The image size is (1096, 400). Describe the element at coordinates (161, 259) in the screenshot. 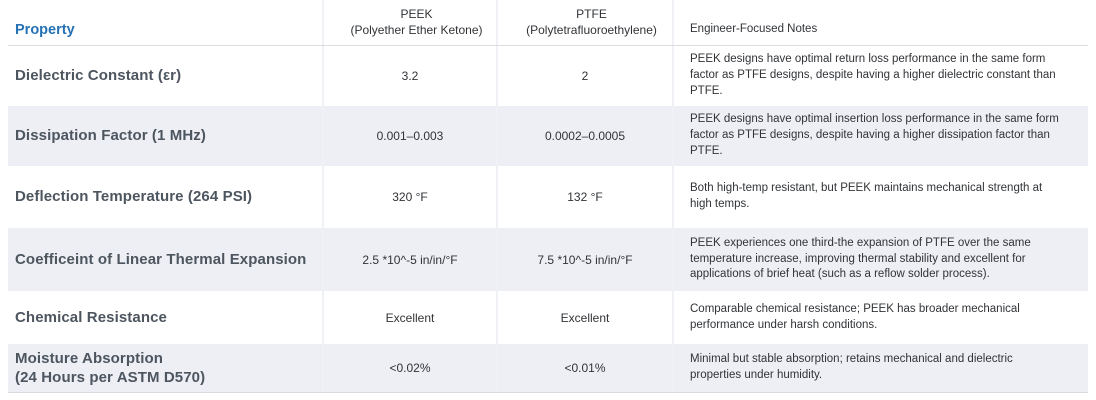

I see `property-label: Coefficeint of Linear Thermal Expansion` at that location.